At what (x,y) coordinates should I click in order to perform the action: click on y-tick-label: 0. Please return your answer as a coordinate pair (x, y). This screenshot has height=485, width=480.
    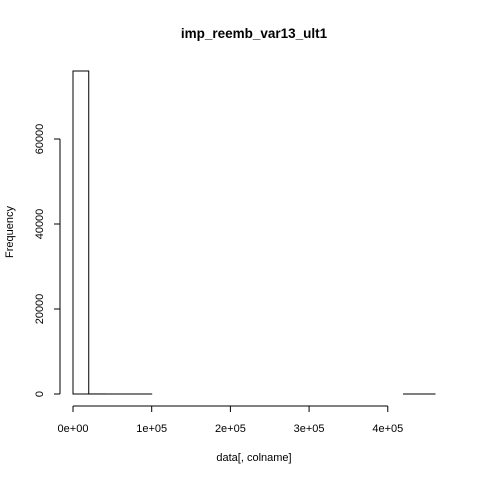
    Looking at the image, I should click on (40, 394).